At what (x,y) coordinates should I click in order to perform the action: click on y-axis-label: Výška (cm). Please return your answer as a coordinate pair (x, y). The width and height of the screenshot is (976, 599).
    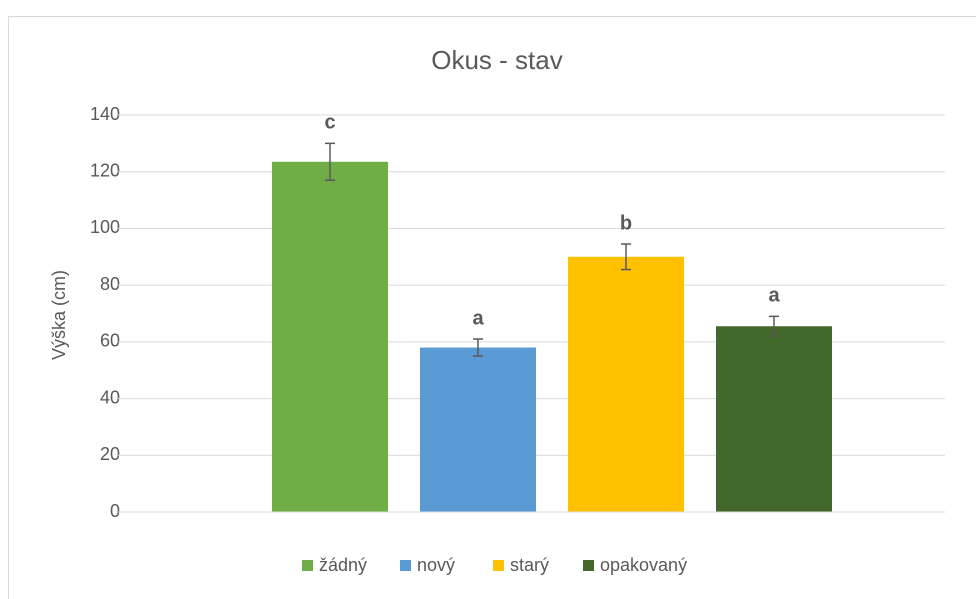
    Looking at the image, I should click on (59, 315).